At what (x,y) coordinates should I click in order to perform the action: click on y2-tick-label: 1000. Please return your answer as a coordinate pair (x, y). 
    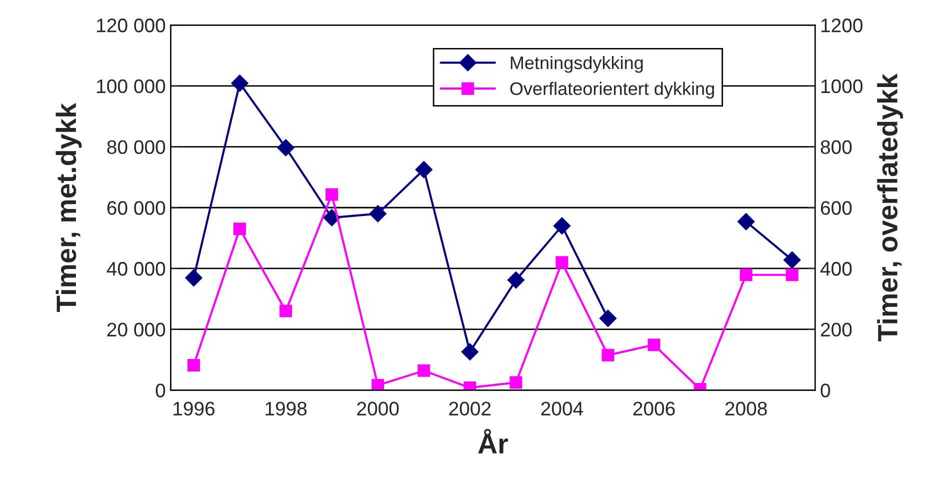
    Looking at the image, I should click on (841, 86).